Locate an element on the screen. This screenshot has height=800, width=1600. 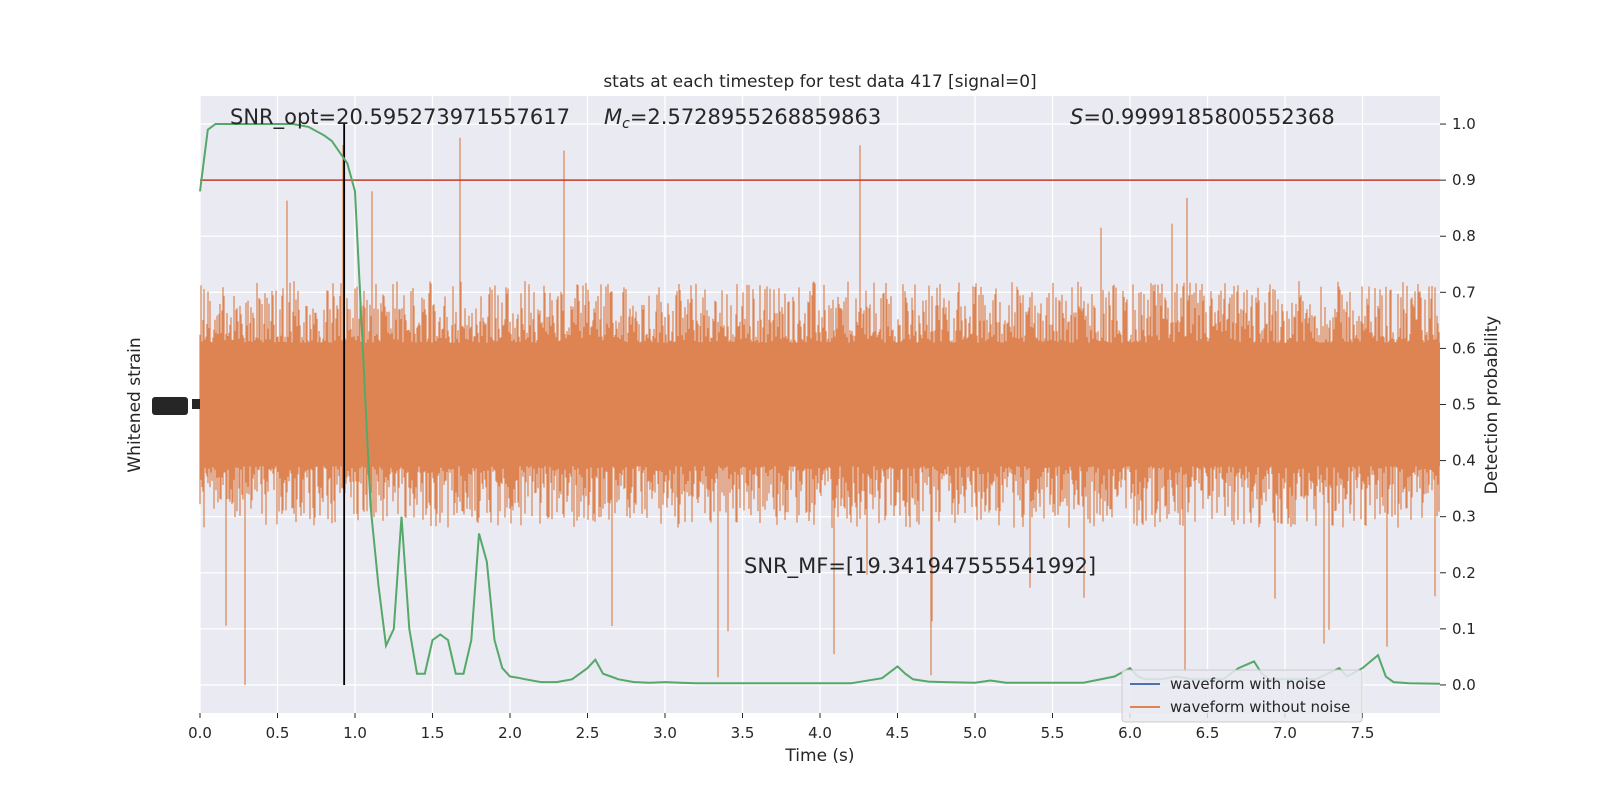
x-tick-label-1: 0.5 is located at coordinates (278, 733).